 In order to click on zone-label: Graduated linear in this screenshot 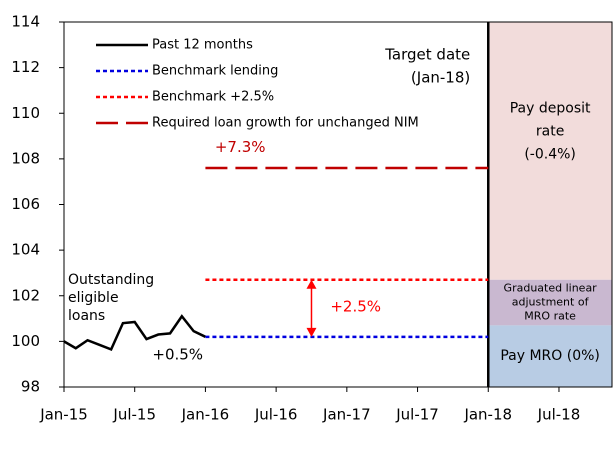, I will do `click(551, 288)`.